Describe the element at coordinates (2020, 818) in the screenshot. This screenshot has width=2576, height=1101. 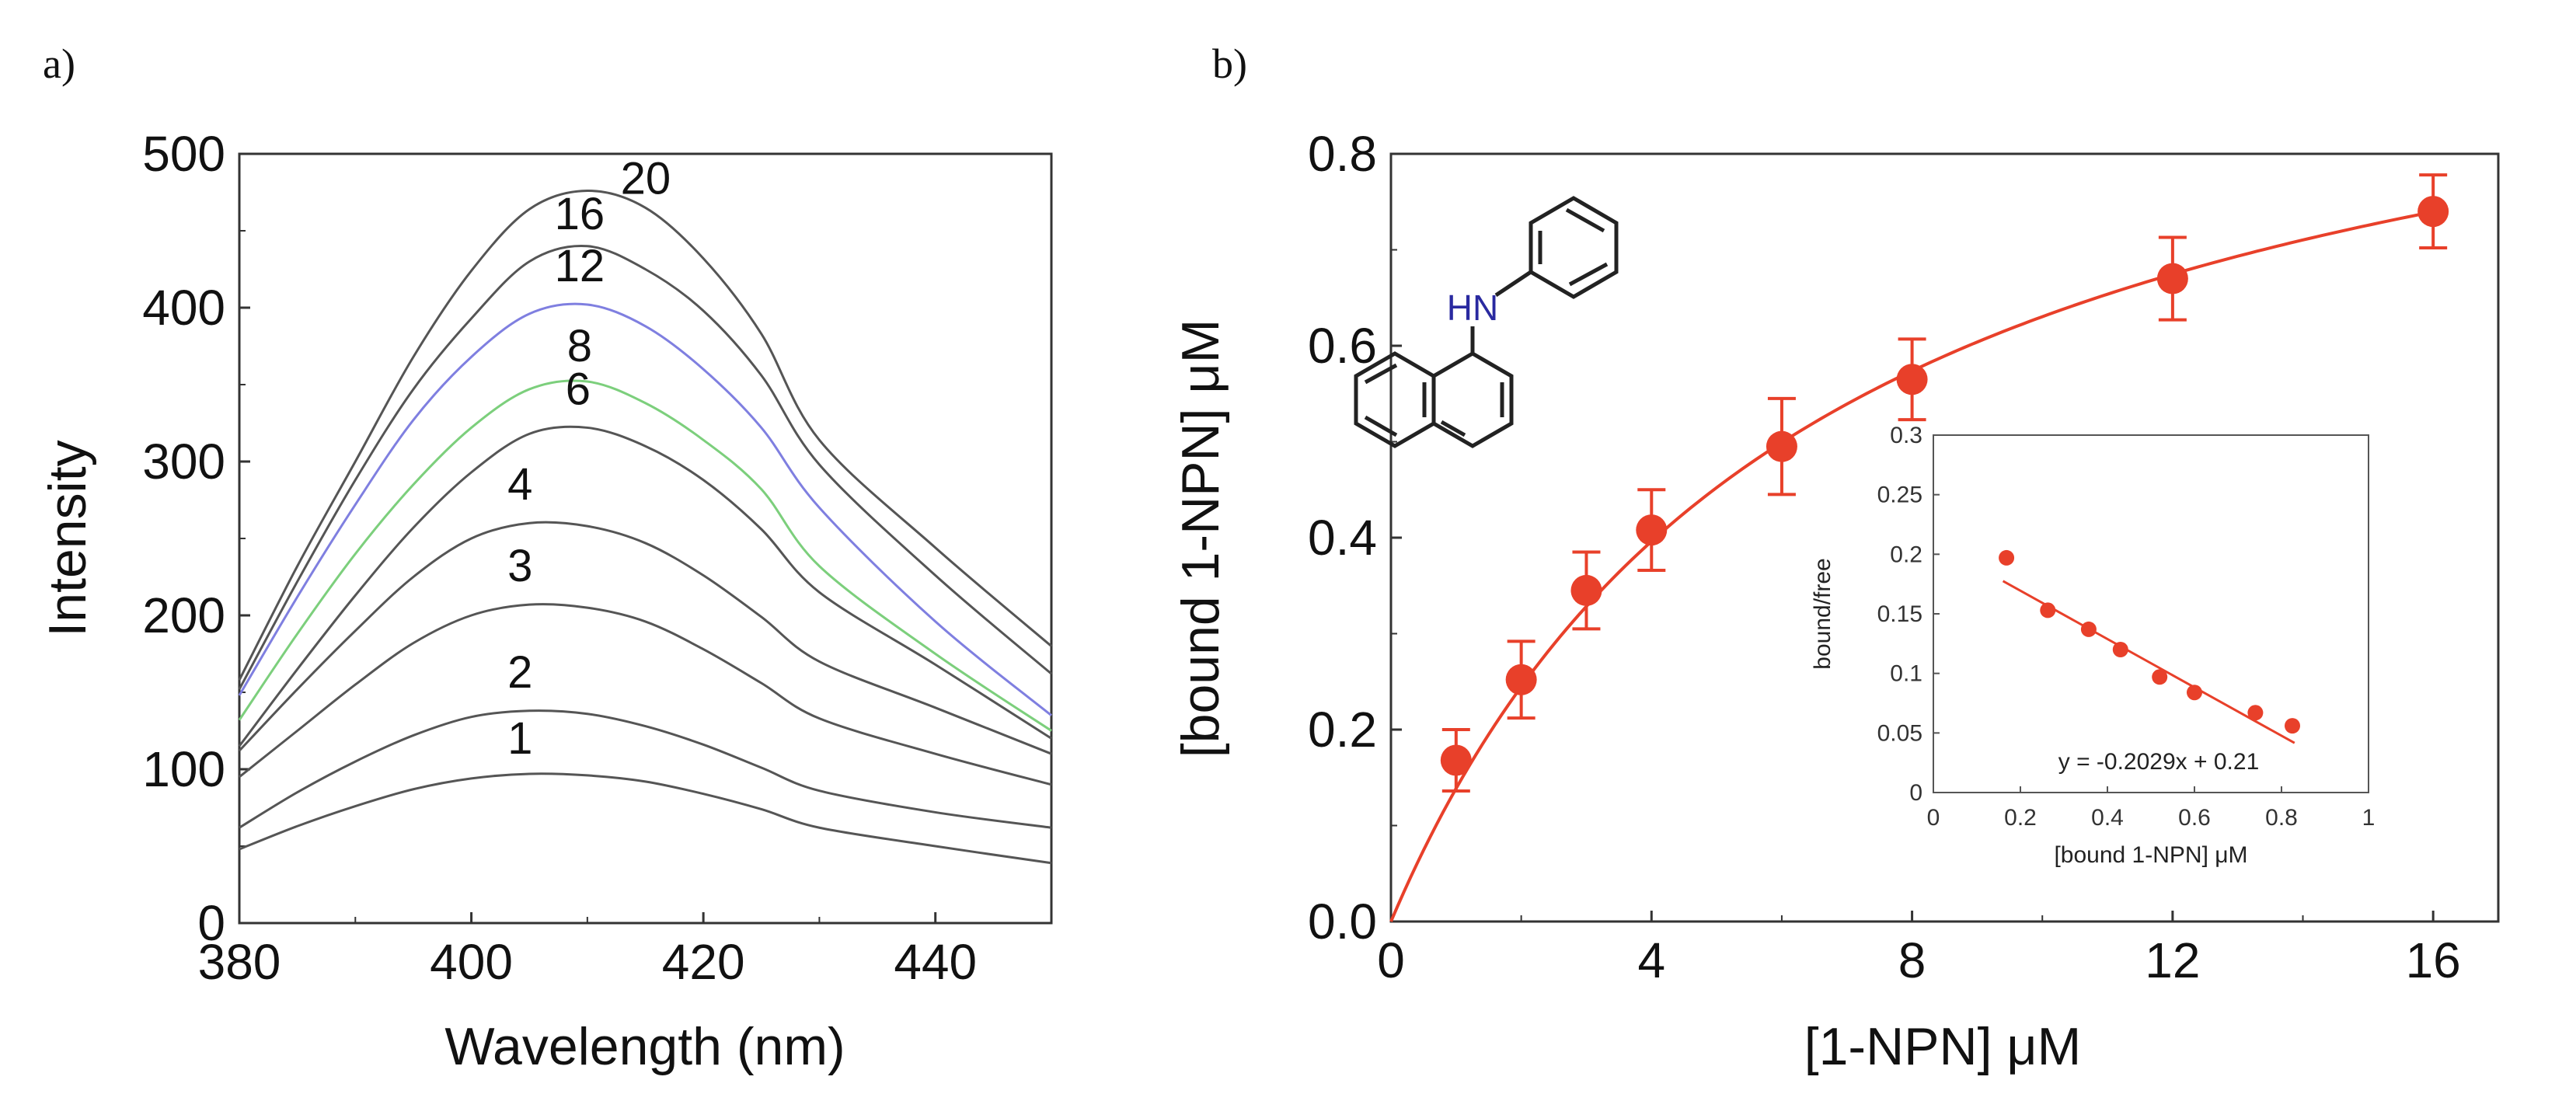
I see `inset-xtick-label: 0.2` at that location.